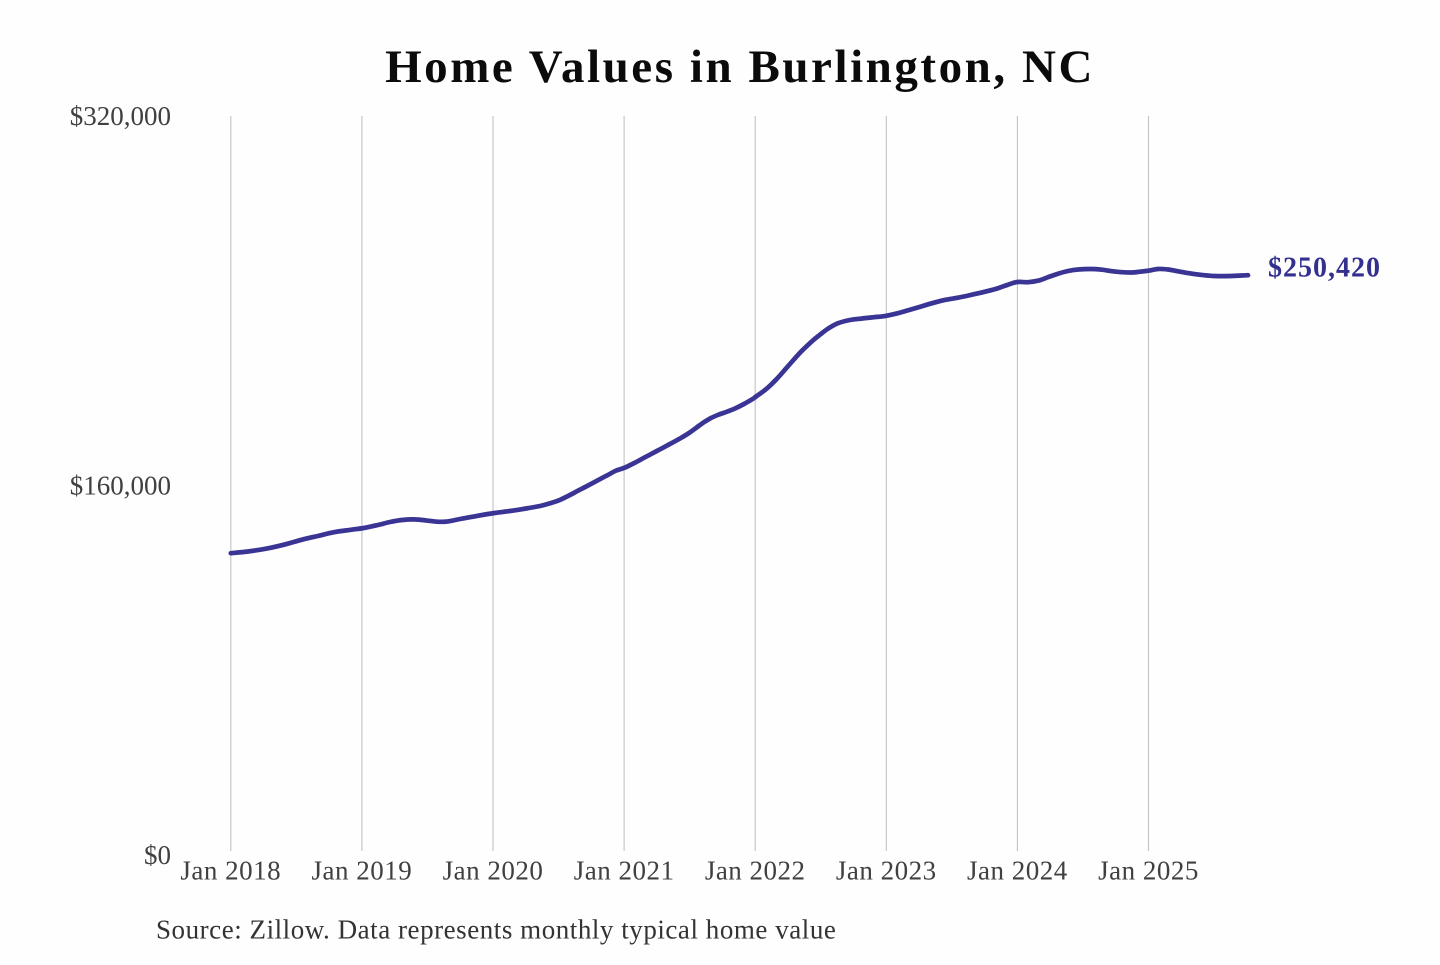  I want to click on svg-text: Home Values in Burlington, NC, so click(740, 67).